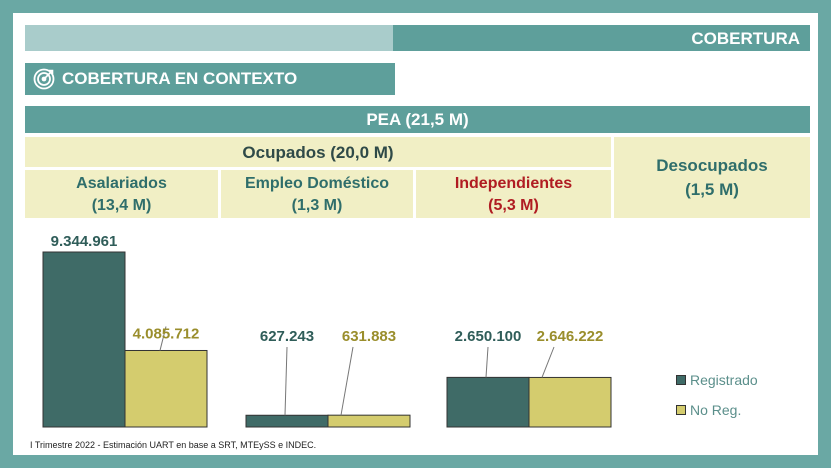  Describe the element at coordinates (712, 177) in the screenshot. I see `desocupados-cell: Desocupados (1,5 M)` at that location.